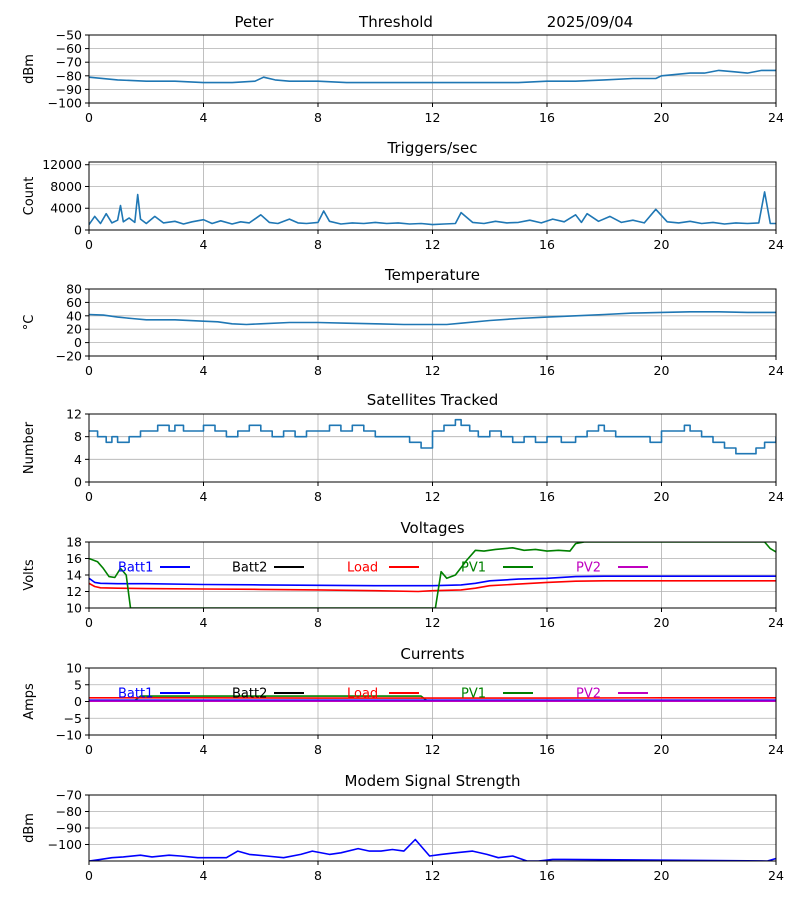 The image size is (800, 904). I want to click on y-tick-label: 80, so click(74, 289).